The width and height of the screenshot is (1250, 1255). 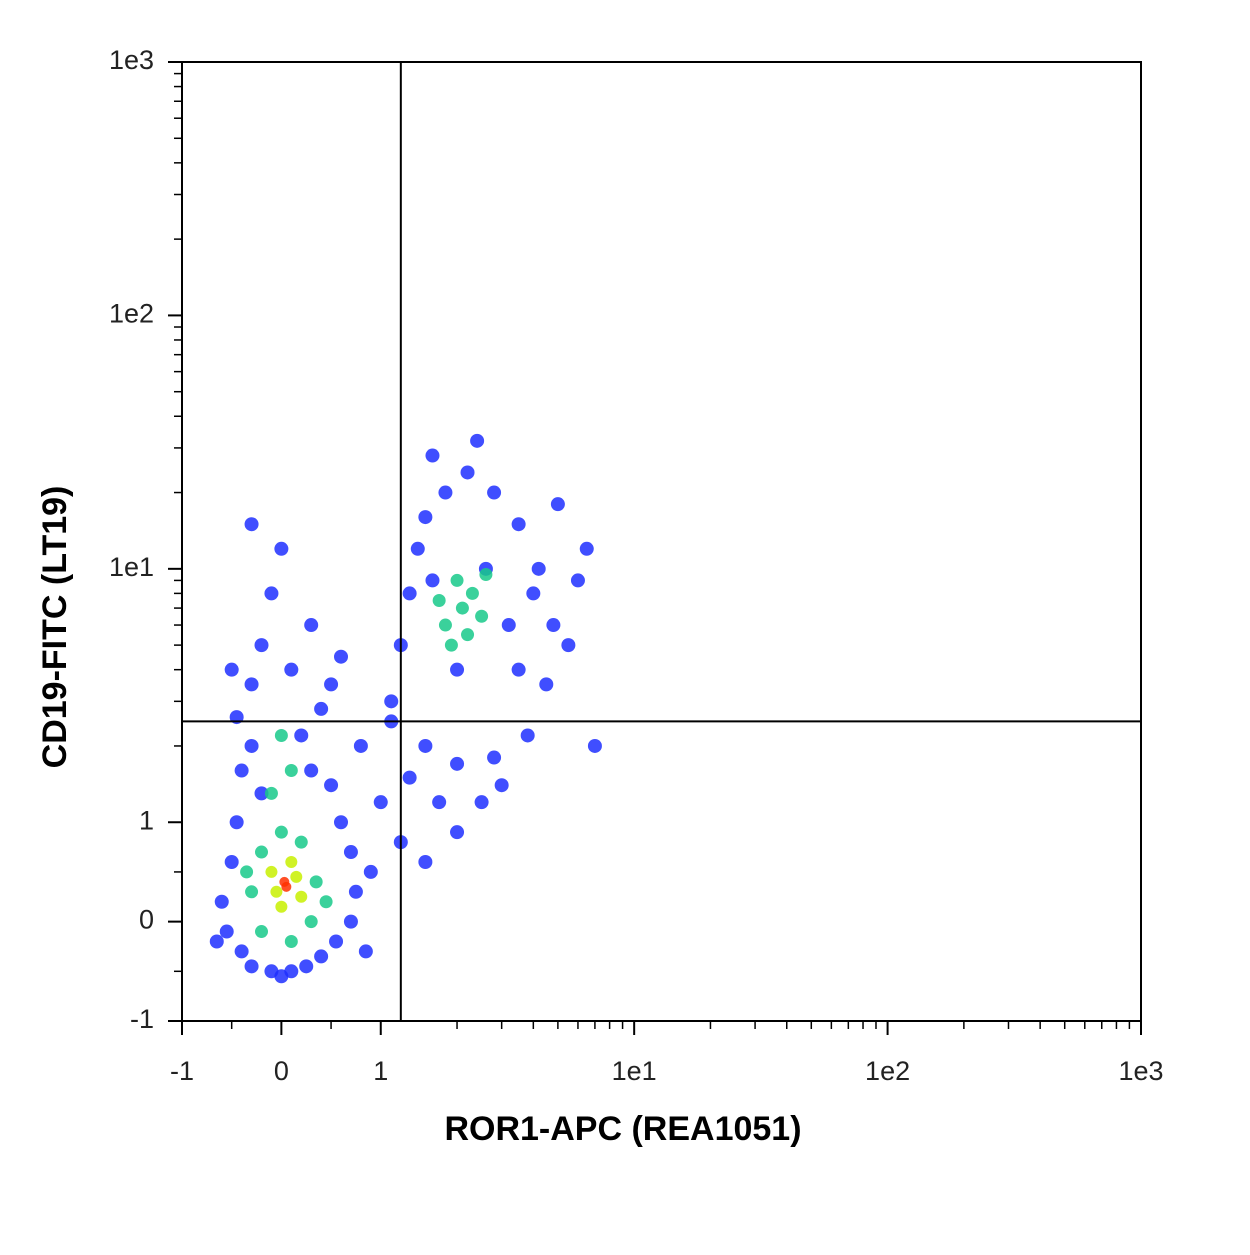 I want to click on y-tick-label: 1e2, so click(x=131, y=314).